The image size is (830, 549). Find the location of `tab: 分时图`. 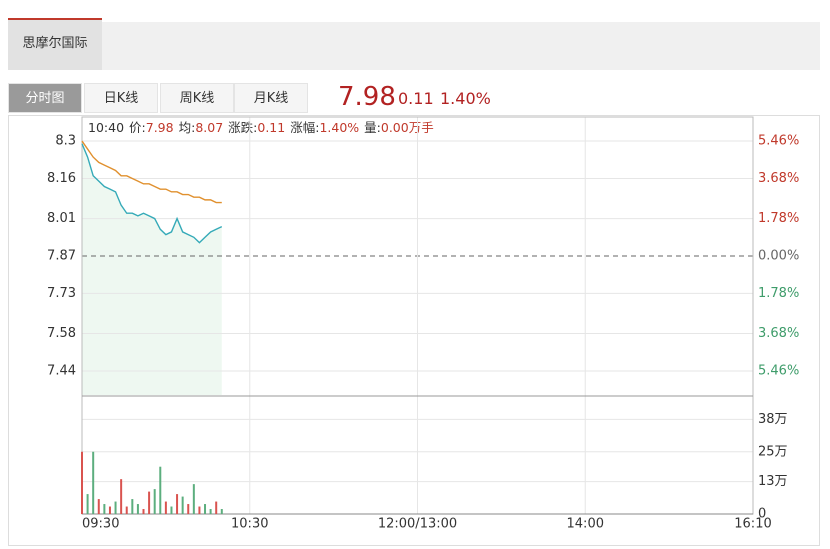

tab: 分时图 is located at coordinates (45, 98).